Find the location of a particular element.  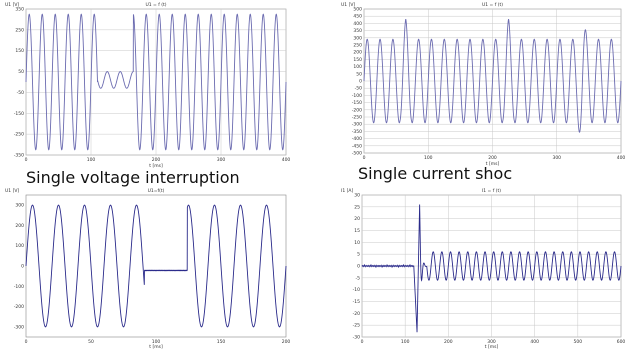

y-axis-label: I1 [A] is located at coordinates (347, 191).